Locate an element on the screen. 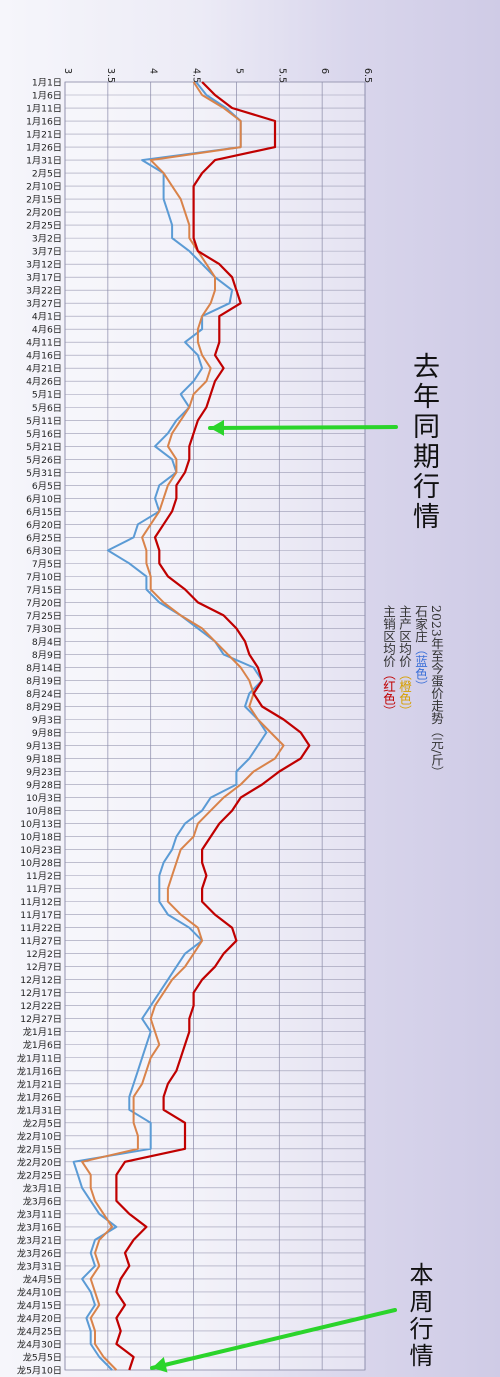  category-label: 4月1日 is located at coordinates (47, 317).